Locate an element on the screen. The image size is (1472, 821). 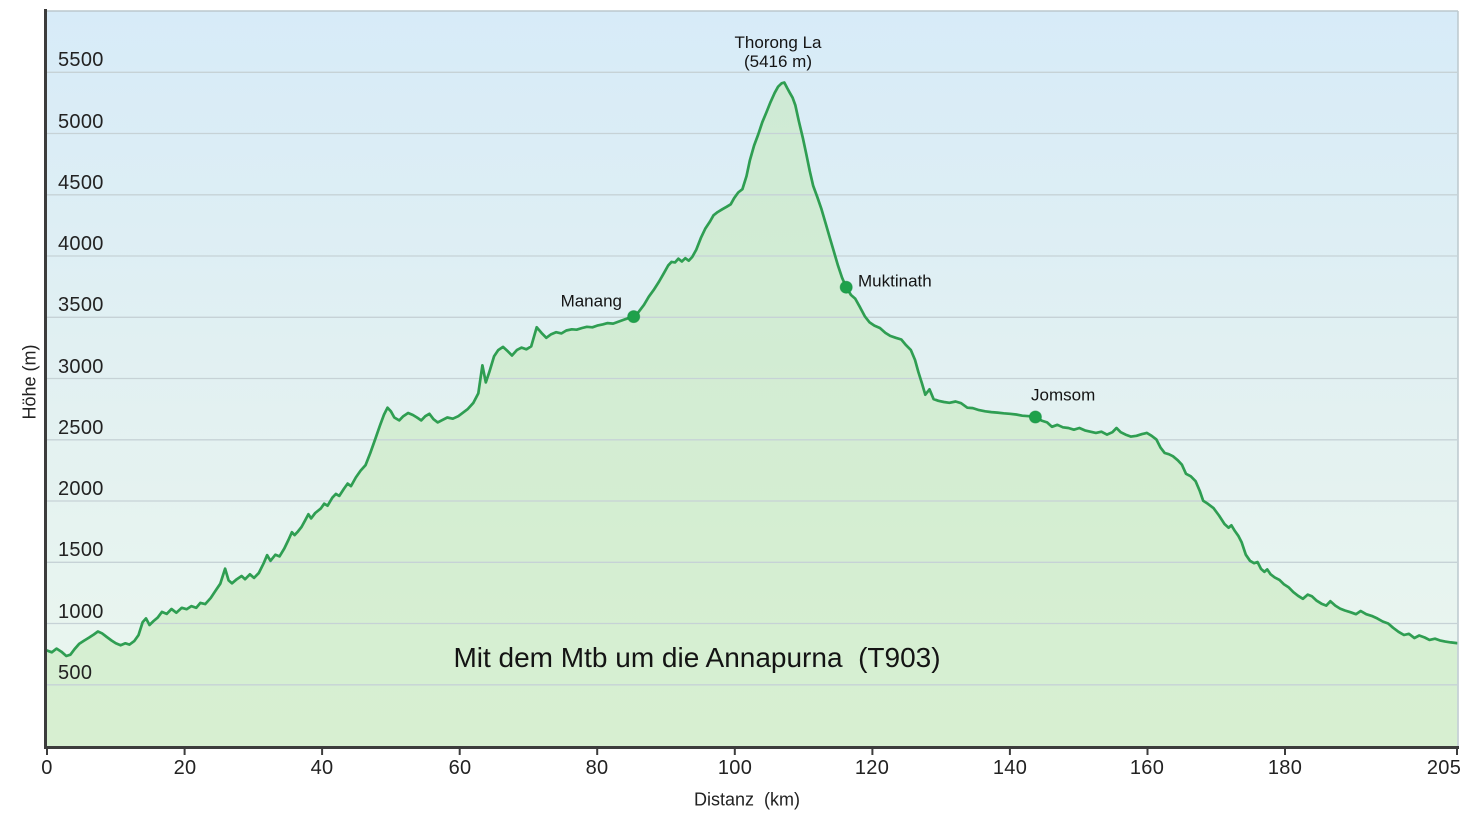
waypoint-dot-muktinath is located at coordinates (846, 287).